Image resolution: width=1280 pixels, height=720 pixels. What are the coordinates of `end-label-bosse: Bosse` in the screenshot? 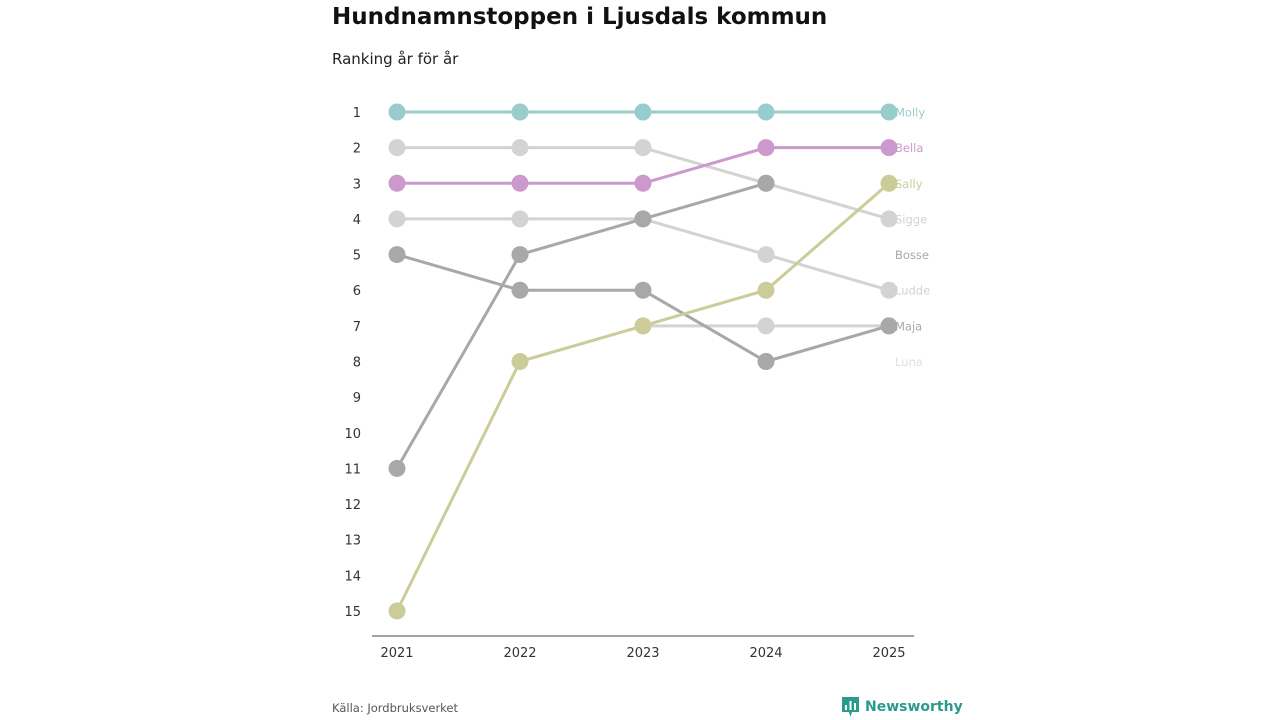 It's located at (912, 255).